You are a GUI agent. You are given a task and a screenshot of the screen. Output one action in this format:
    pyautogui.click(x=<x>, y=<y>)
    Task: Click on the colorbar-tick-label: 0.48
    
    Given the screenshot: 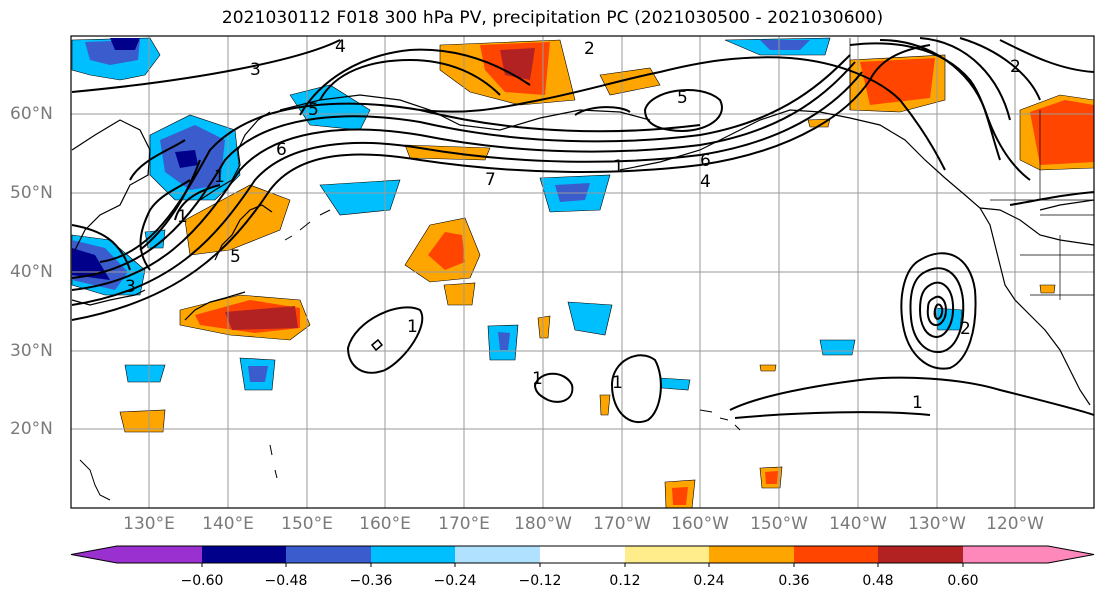 What is the action you would take?
    pyautogui.click(x=878, y=581)
    